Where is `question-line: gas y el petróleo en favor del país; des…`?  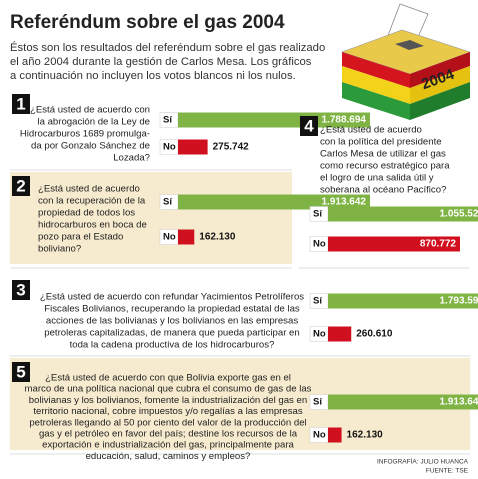
question-line: gas y el petróleo en favor del país; des… is located at coordinates (168, 434).